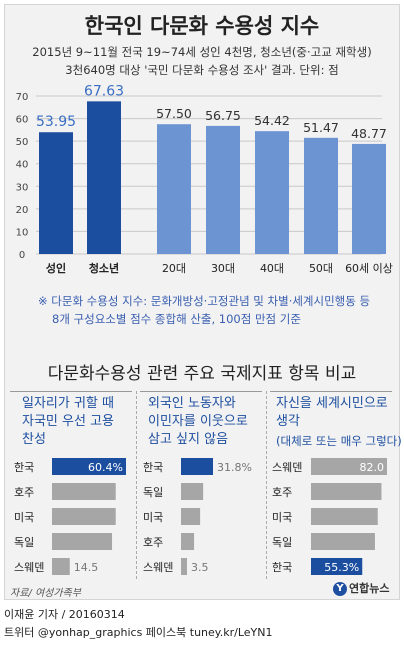  I want to click on source-credit: 자료/ 여성가족부, so click(45, 593).